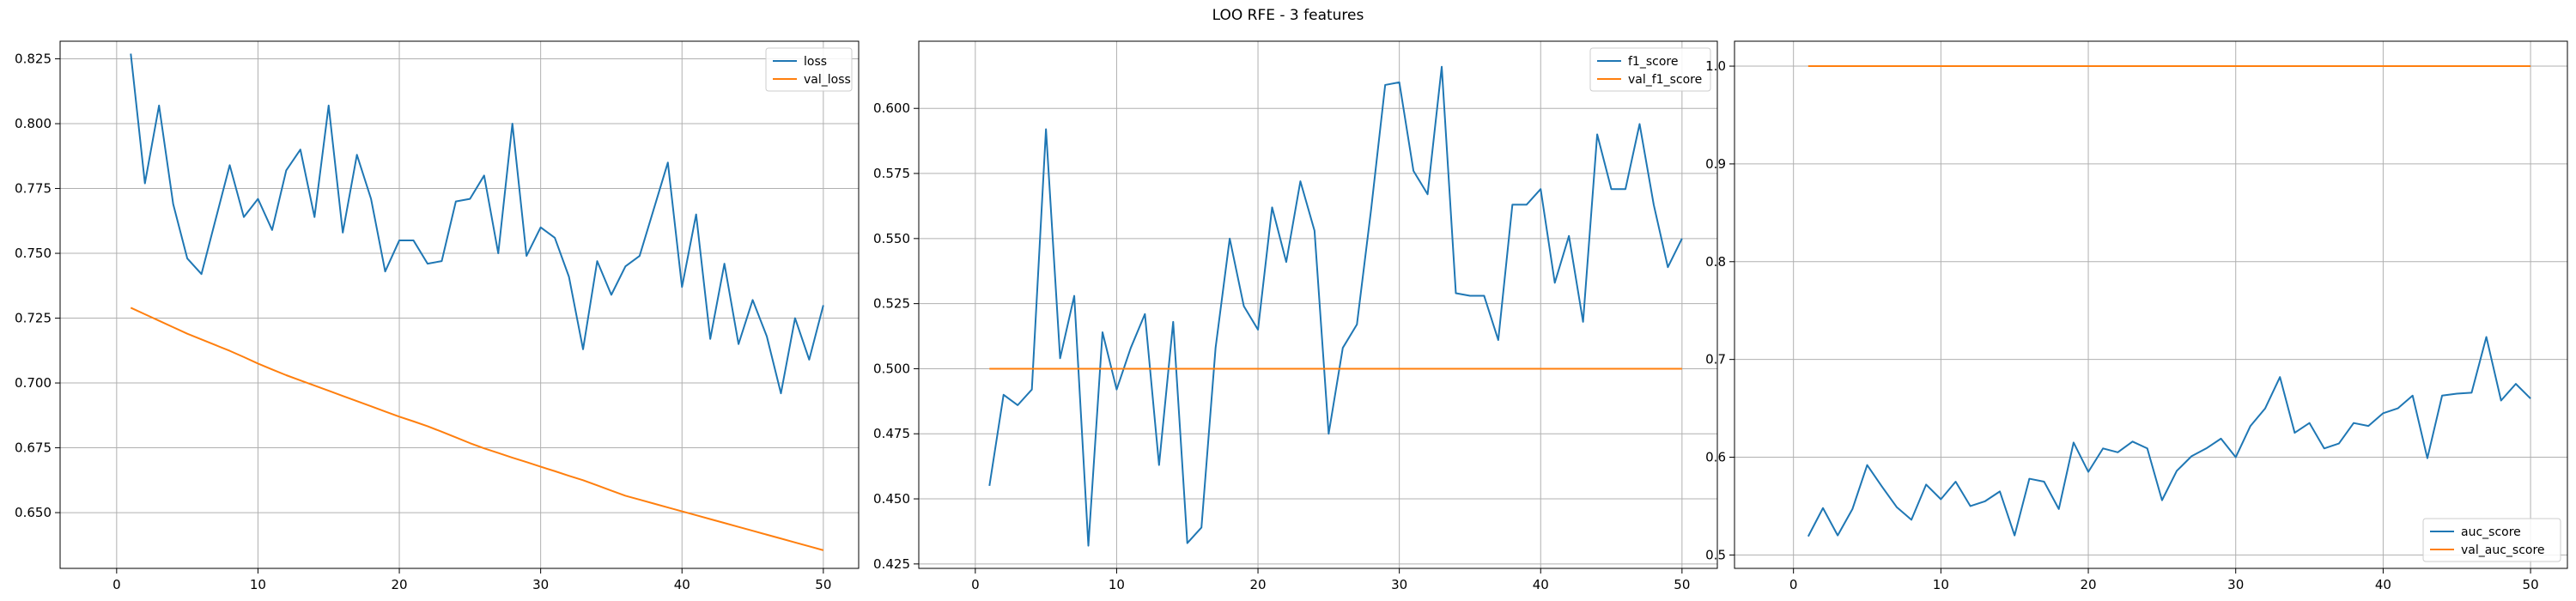 This screenshot has height=601, width=2576. What do you see at coordinates (33, 60) in the screenshot?
I see `y-tick-label: 0.825` at bounding box center [33, 60].